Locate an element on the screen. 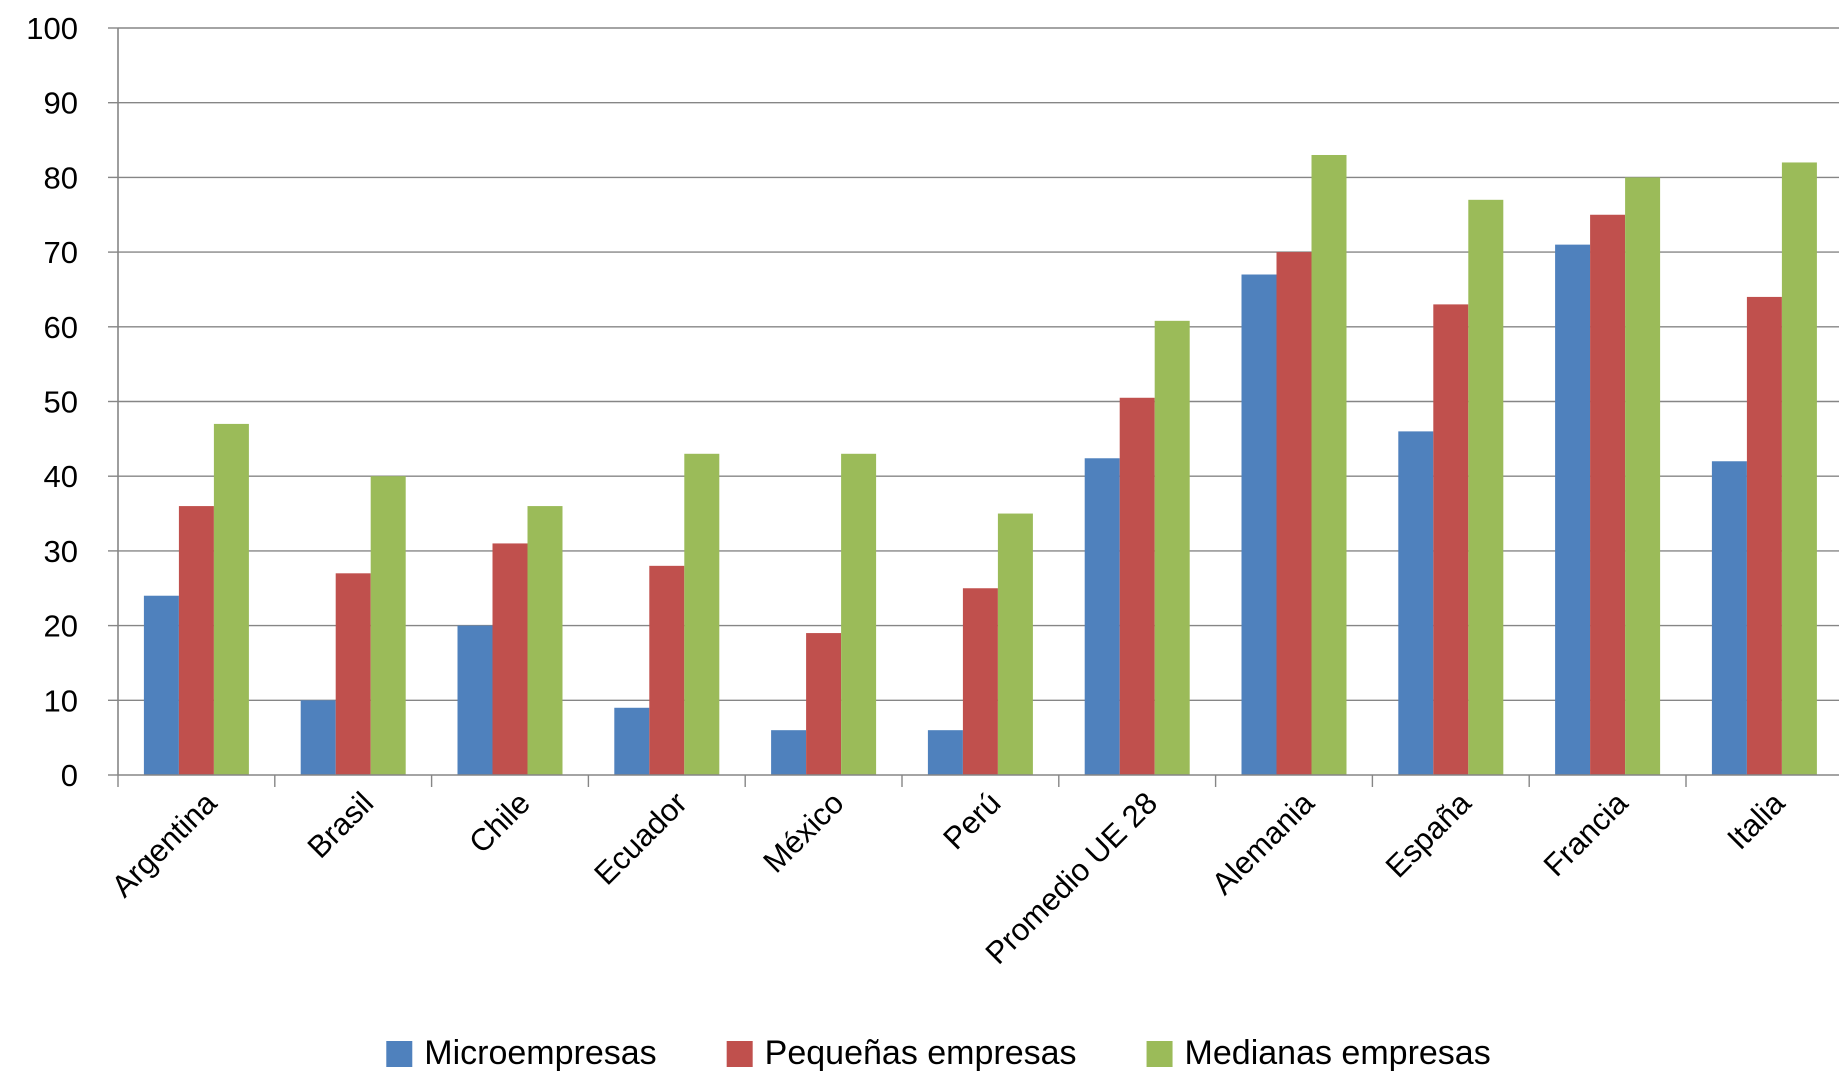  y-tick-label: 0 is located at coordinates (69, 775).